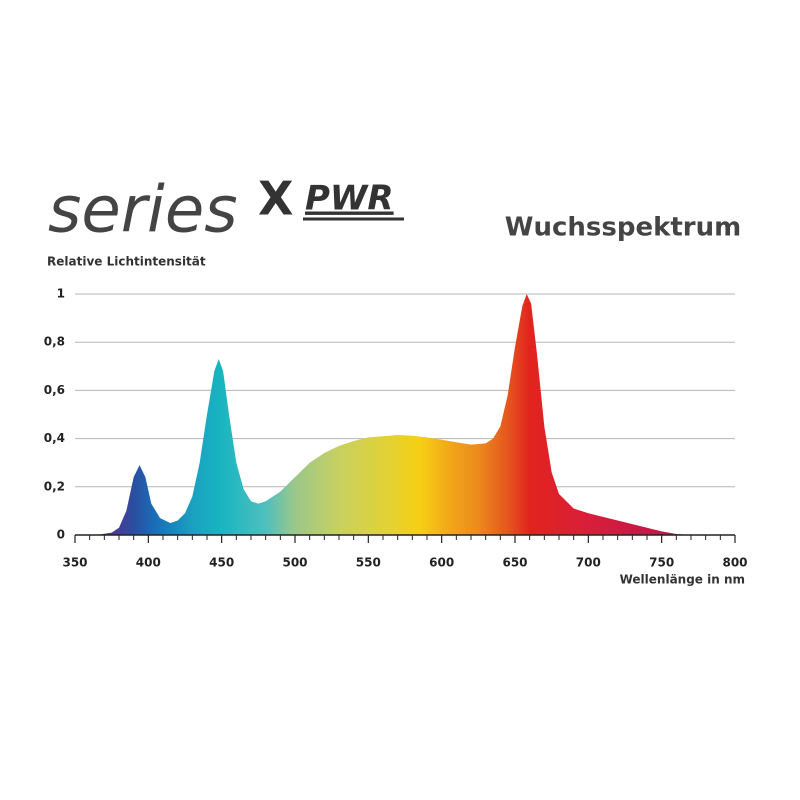  I want to click on x-tick-label: 600, so click(441, 563).